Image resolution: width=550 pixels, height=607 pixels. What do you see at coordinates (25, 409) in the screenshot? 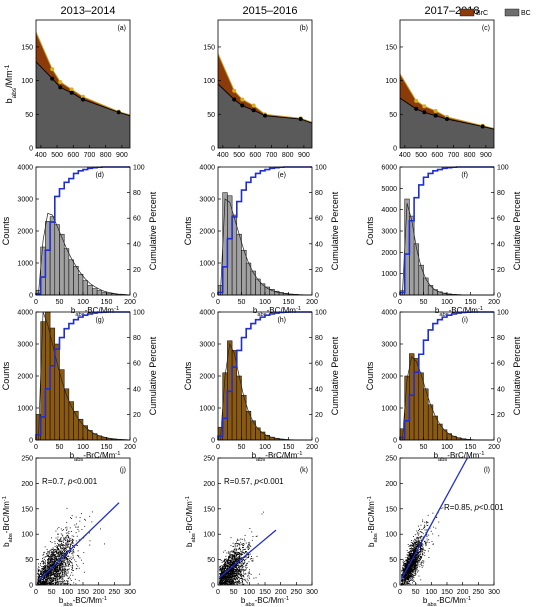
I see `panel-g-ytick-label-1: 1000` at bounding box center [25, 409].